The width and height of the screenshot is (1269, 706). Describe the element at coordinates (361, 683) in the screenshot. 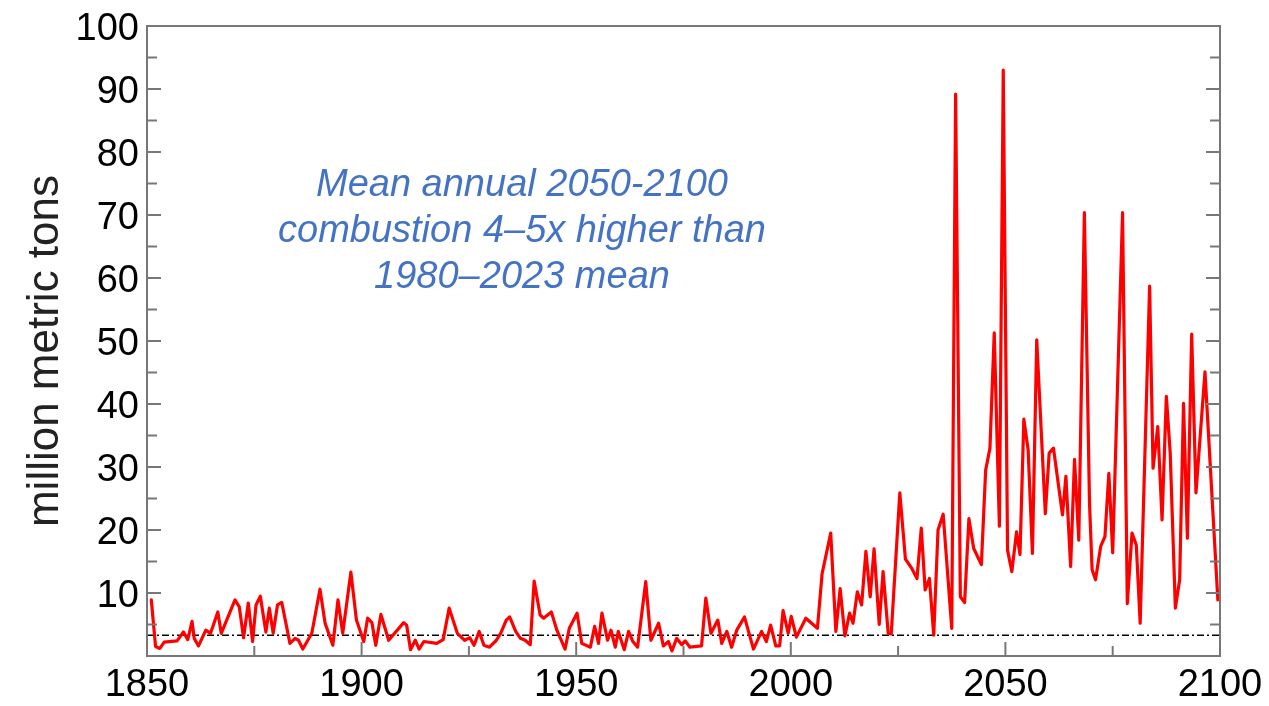

I see `x-tick-label: 1900` at that location.